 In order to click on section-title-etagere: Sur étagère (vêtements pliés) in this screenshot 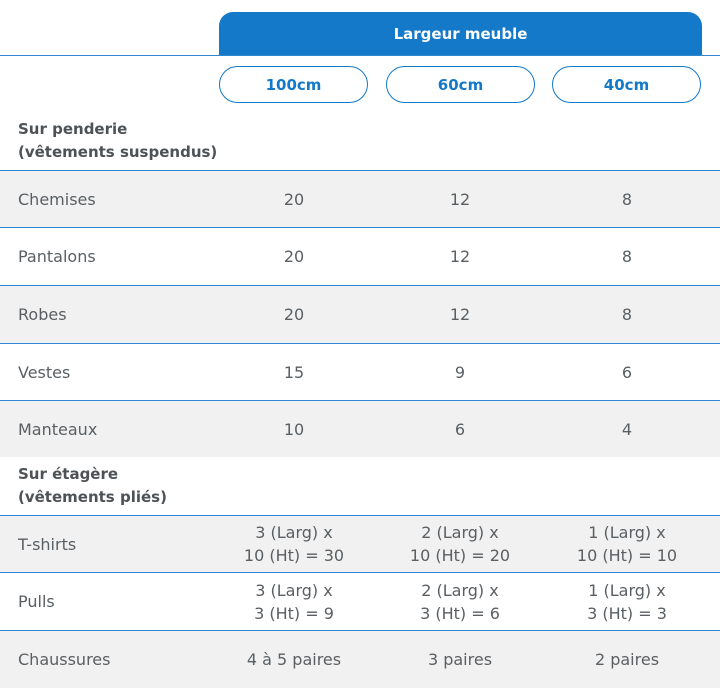, I will do `click(92, 486)`.